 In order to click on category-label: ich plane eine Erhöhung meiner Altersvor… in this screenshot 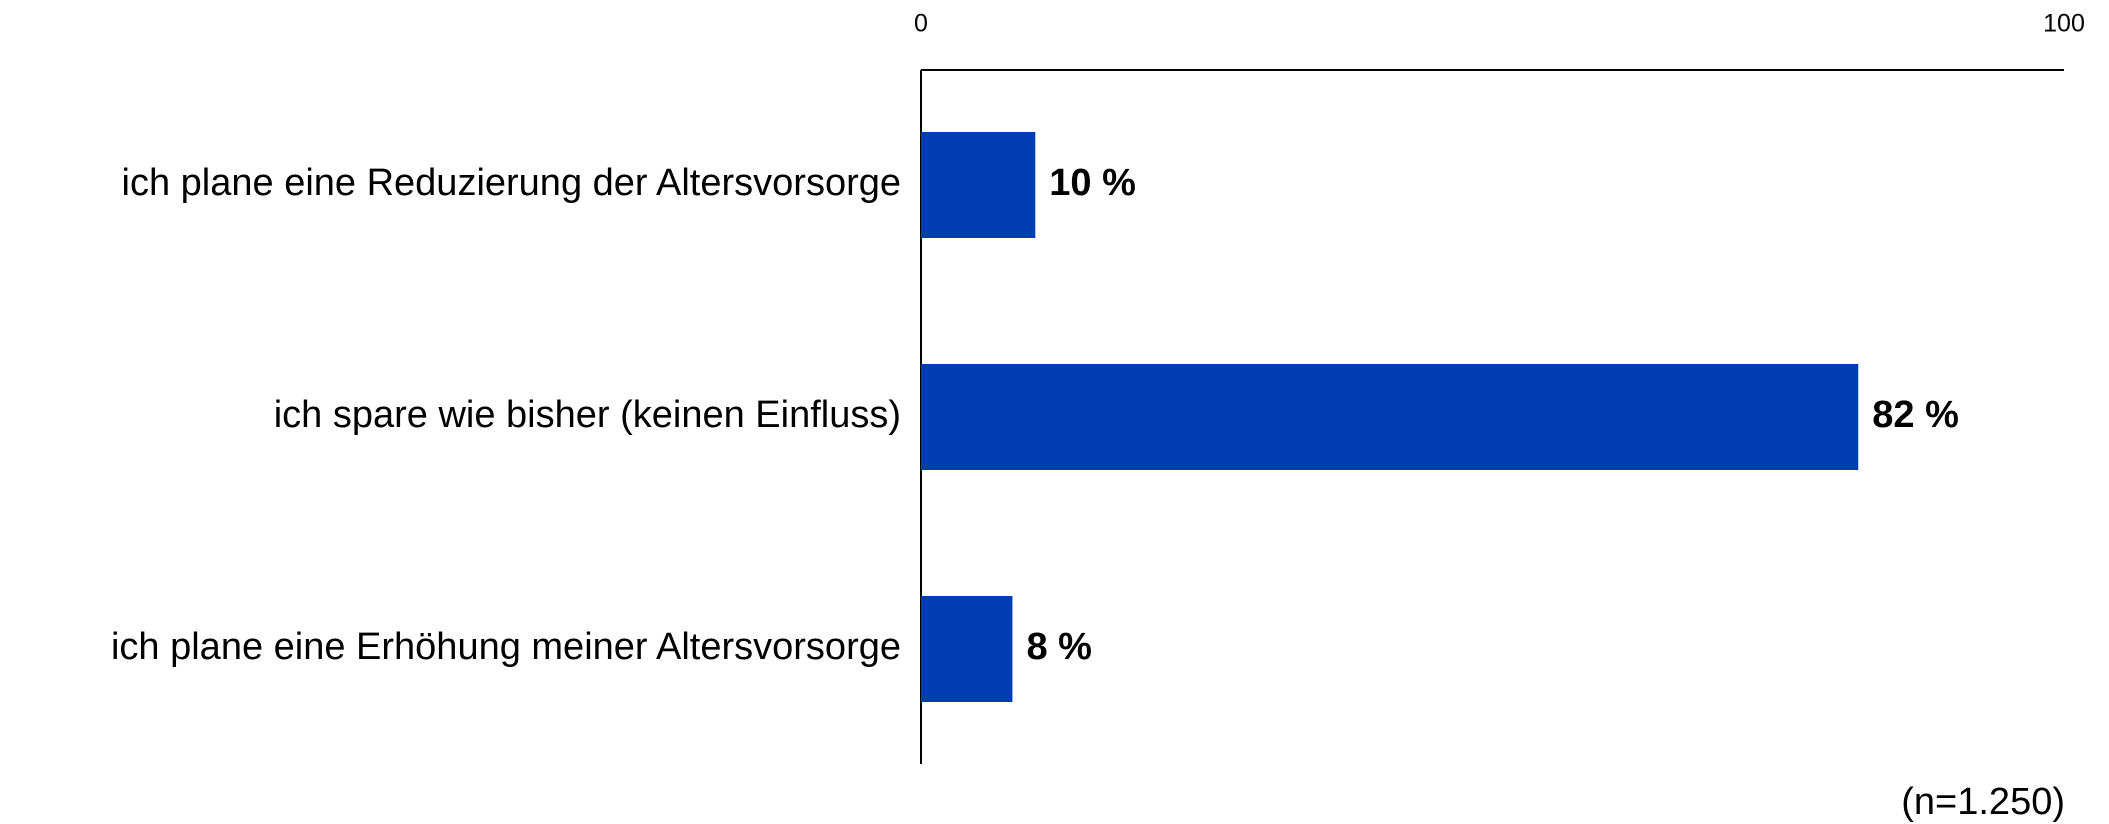, I will do `click(506, 647)`.